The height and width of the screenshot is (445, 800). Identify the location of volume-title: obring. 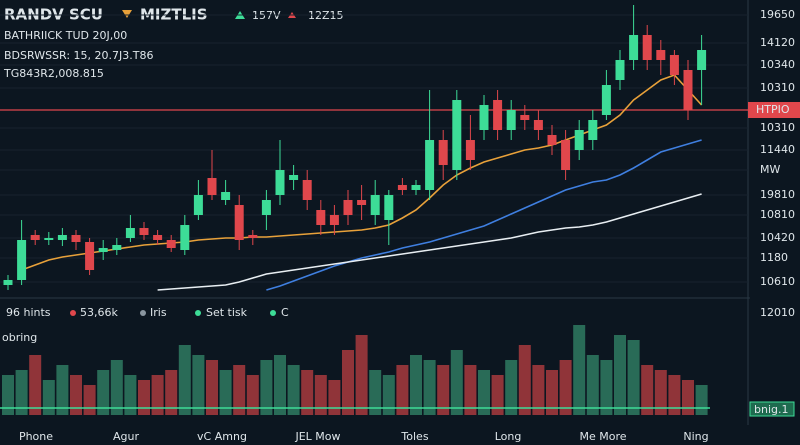
(19, 337).